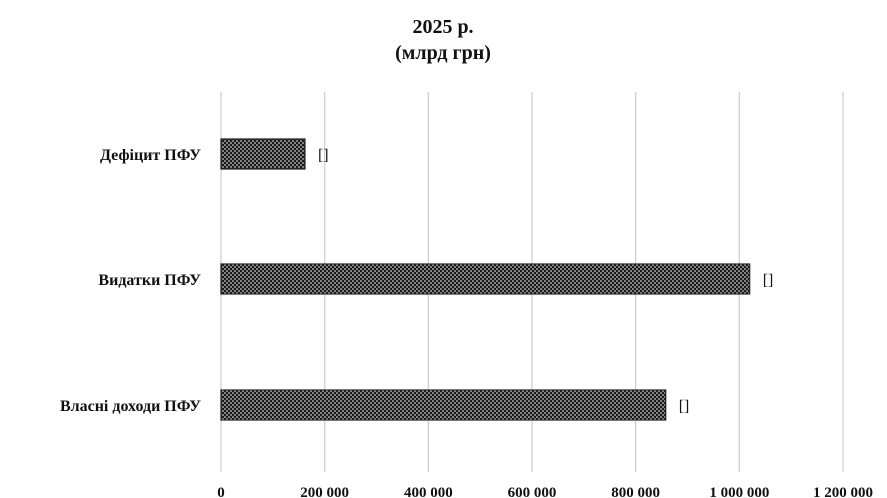  Describe the element at coordinates (130, 406) in the screenshot. I see `category-label: Власні доходи ПФУ` at that location.